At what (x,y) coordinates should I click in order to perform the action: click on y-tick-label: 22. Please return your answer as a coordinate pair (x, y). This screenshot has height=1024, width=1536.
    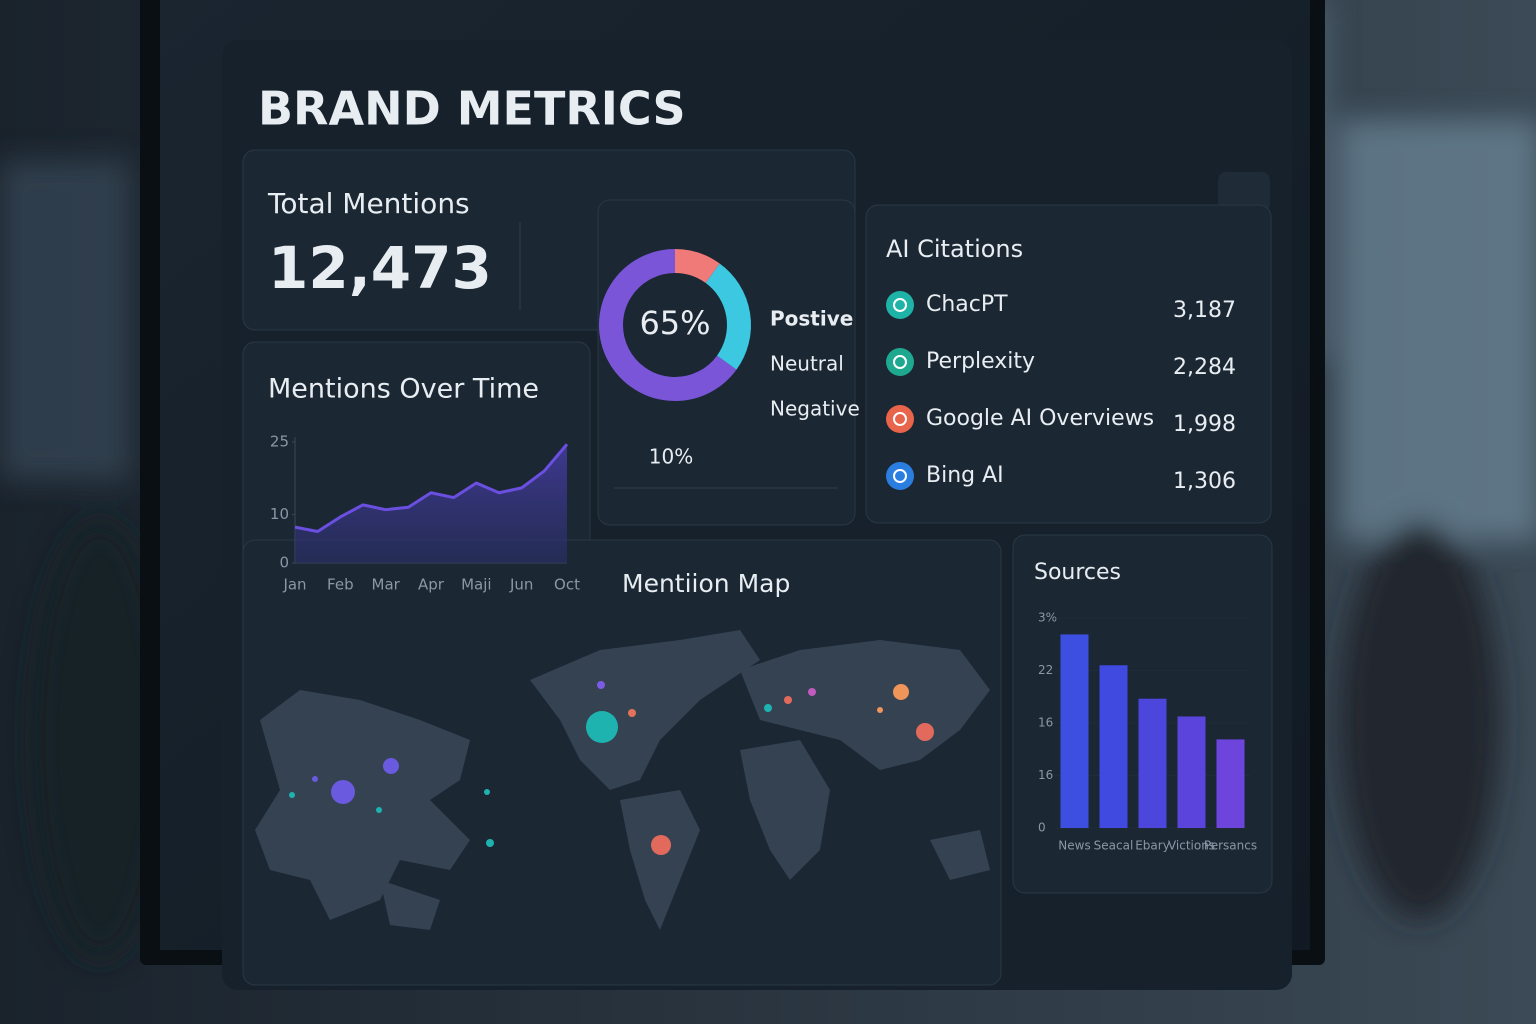
    Looking at the image, I should click on (1045, 670).